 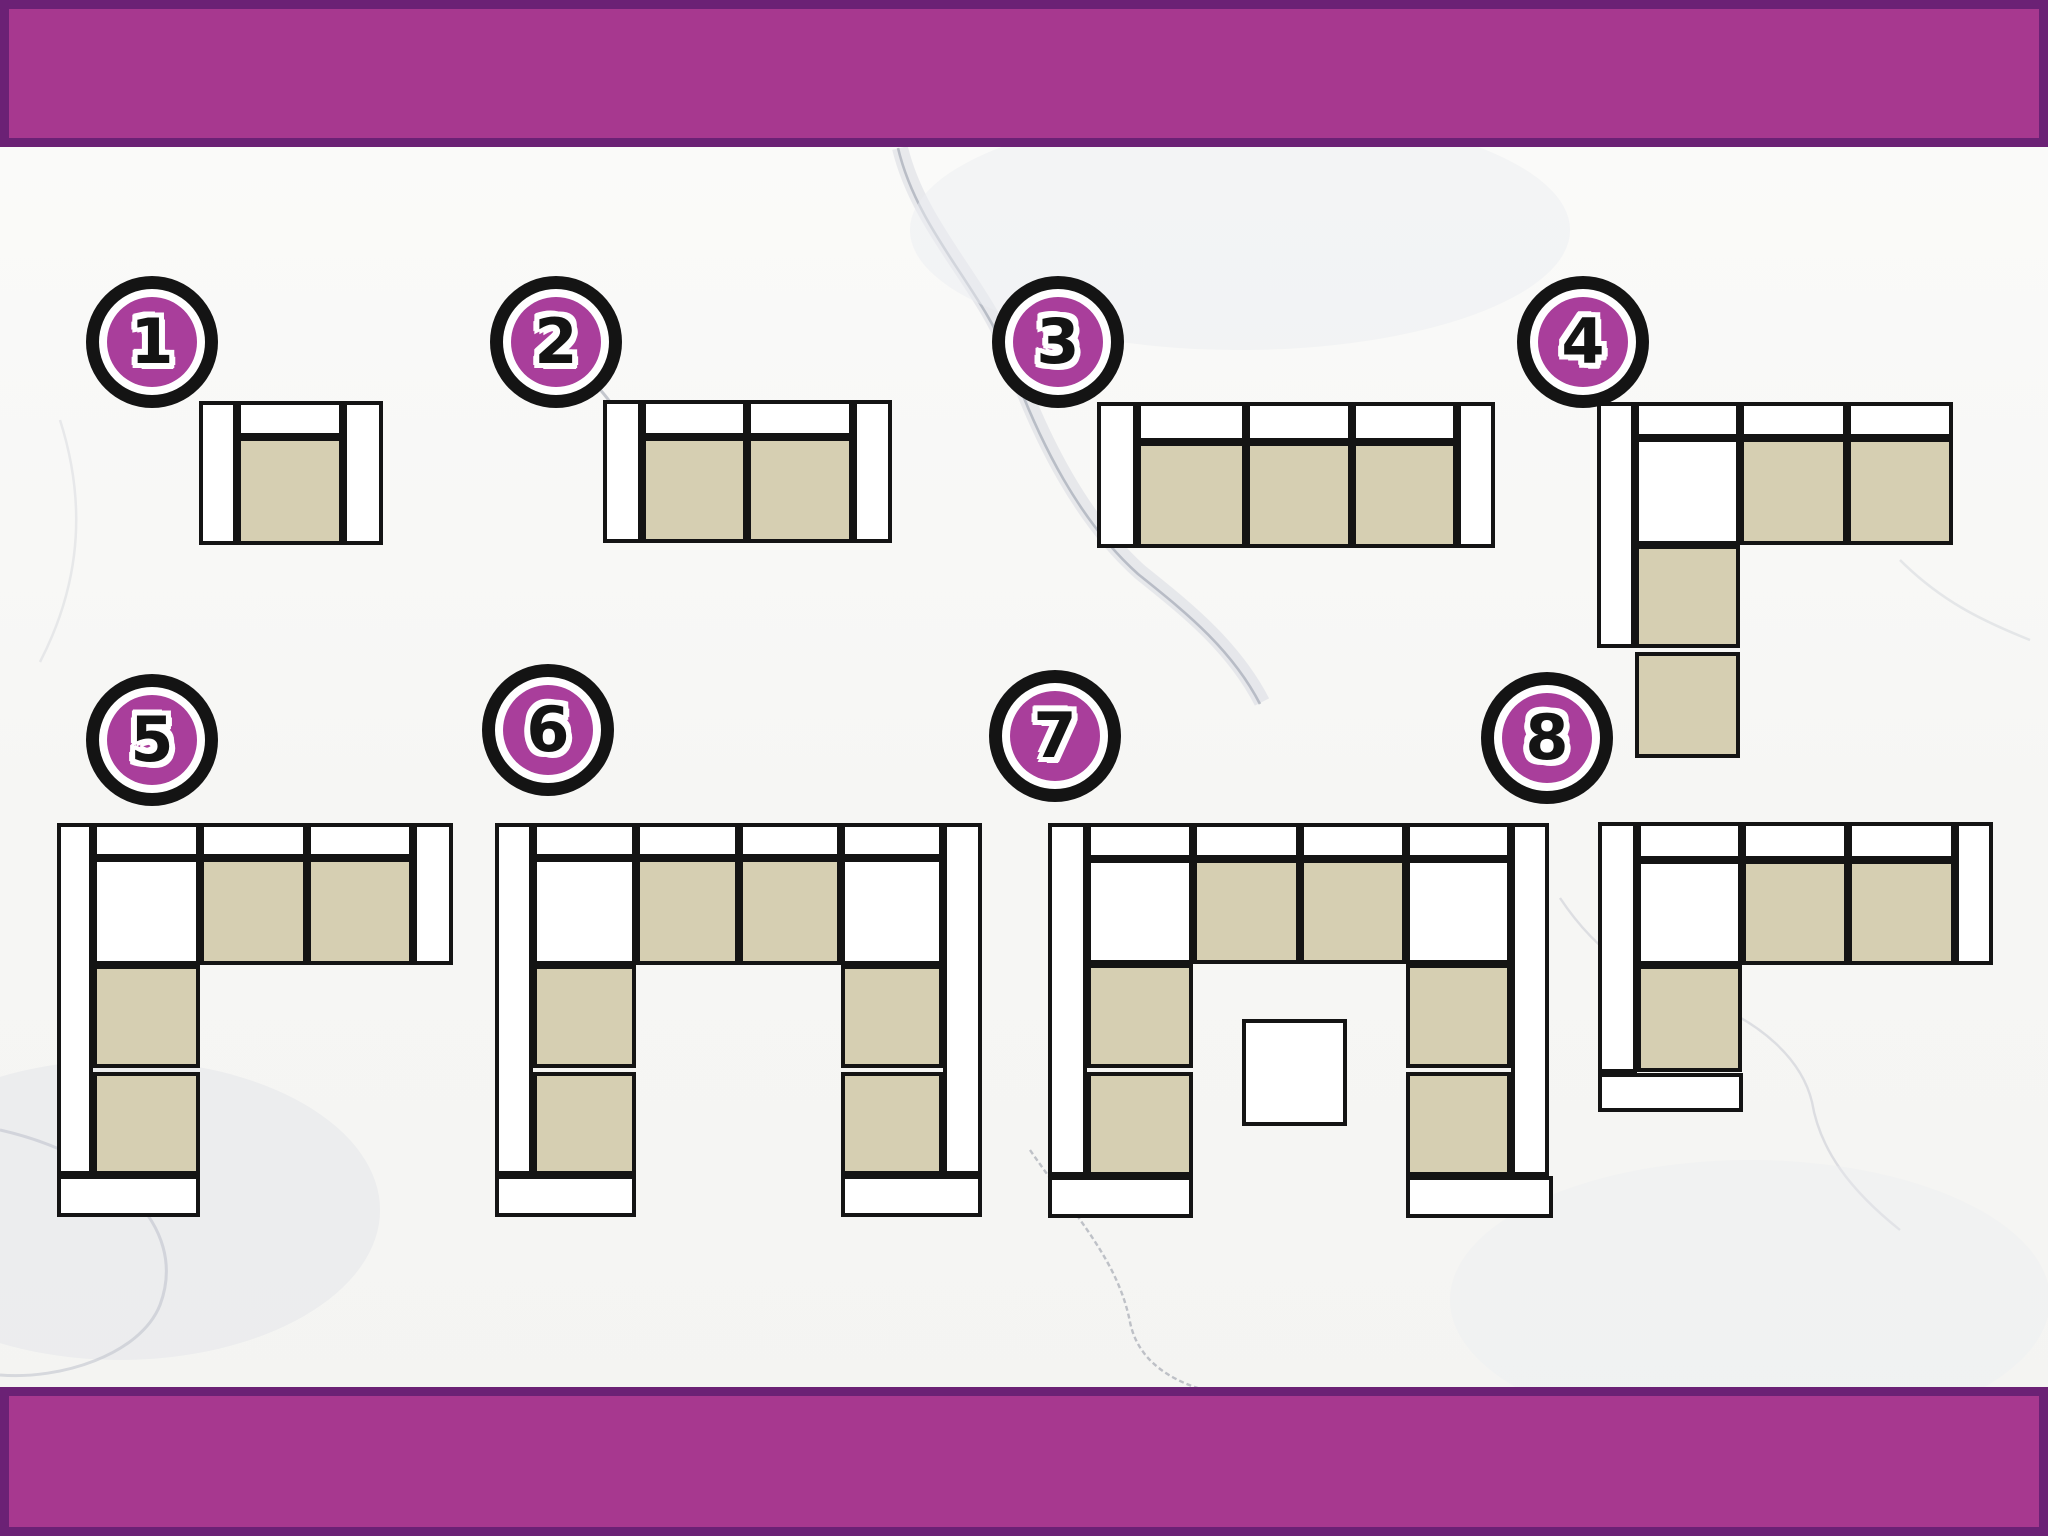 I want to click on sofa-8-armrest-right, so click(x=1974, y=893).